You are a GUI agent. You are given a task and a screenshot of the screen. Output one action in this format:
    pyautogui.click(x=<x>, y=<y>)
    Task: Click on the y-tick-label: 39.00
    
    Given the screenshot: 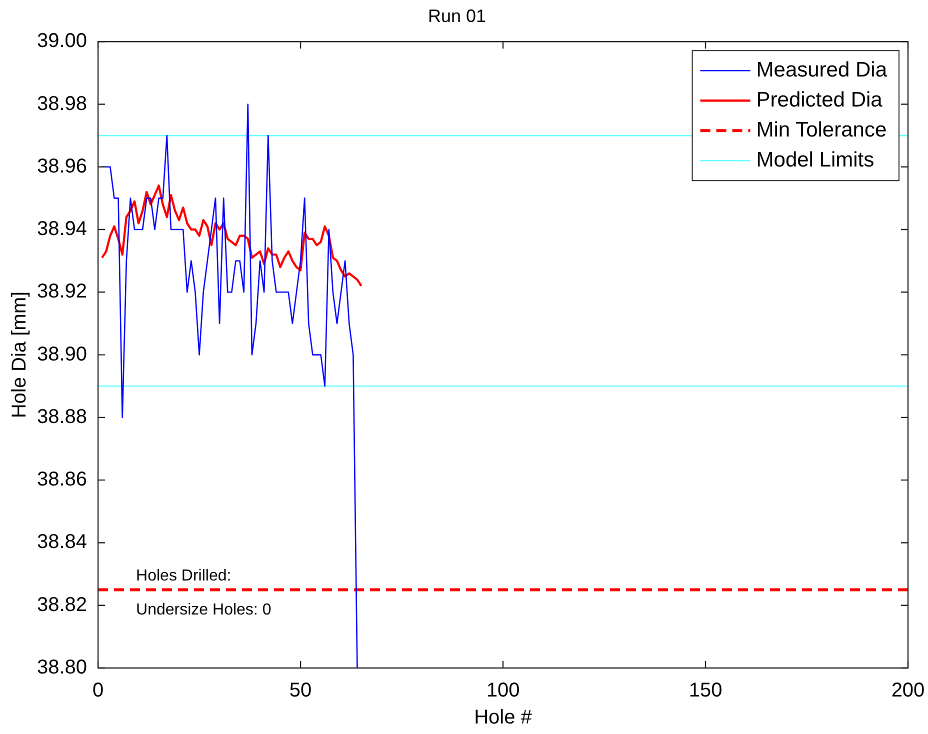 What is the action you would take?
    pyautogui.click(x=62, y=41)
    